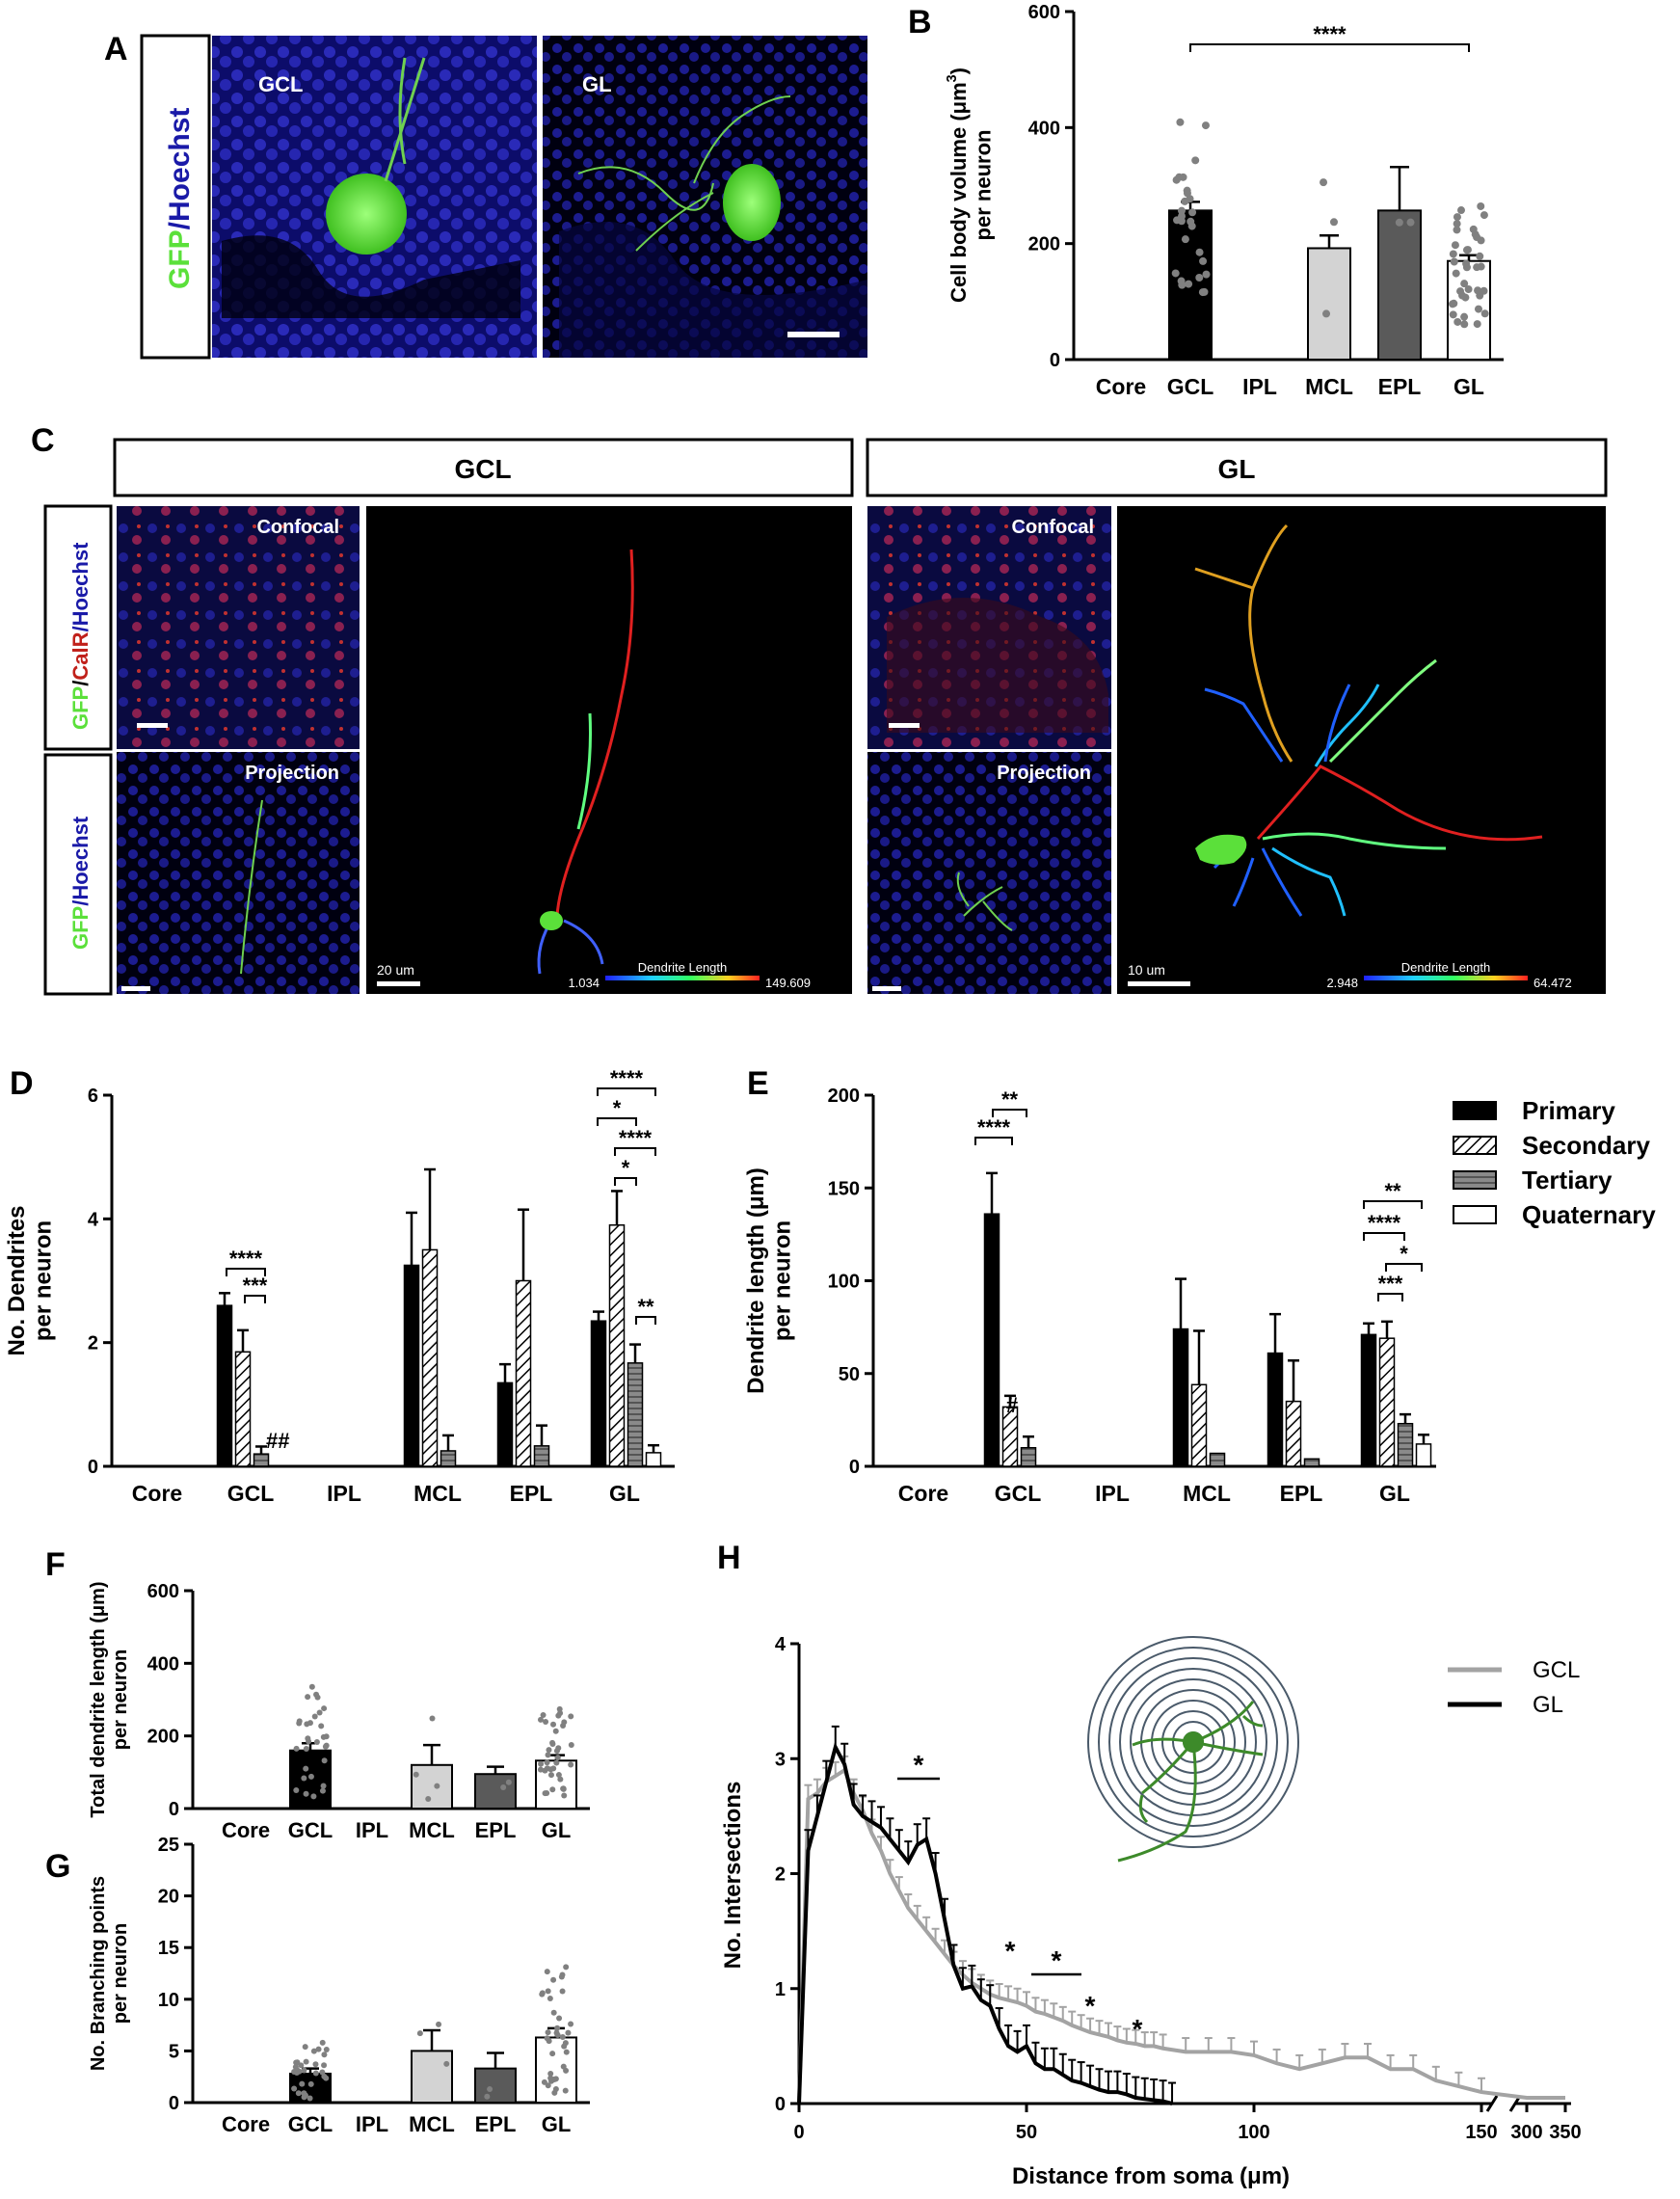 The image size is (1680, 2199). I want to click on g-y-tick-label: 15, so click(169, 1948).